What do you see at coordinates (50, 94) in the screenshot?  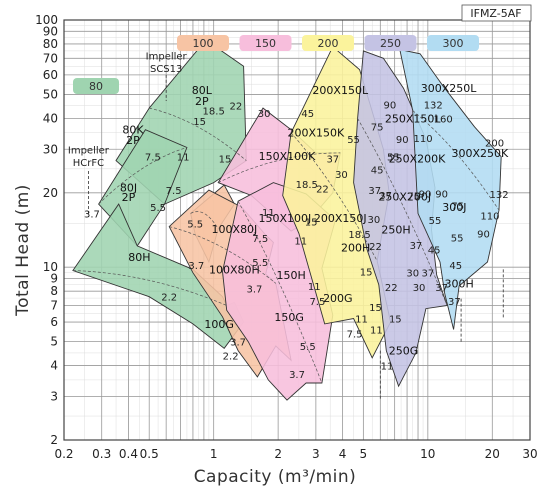 I see `y-tick-label: 50` at bounding box center [50, 94].